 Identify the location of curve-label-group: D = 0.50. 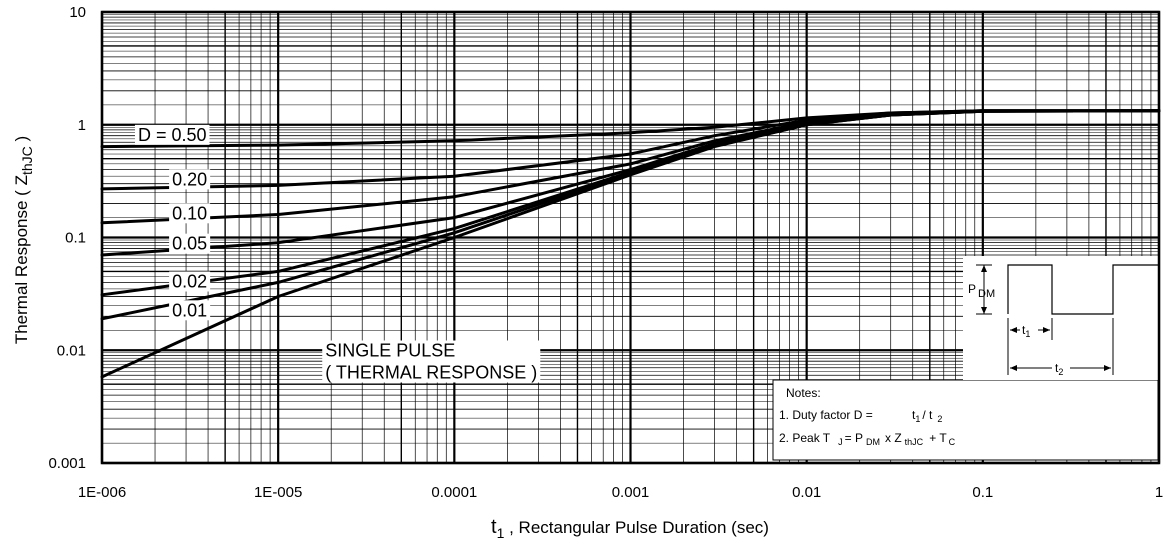
(172, 134).